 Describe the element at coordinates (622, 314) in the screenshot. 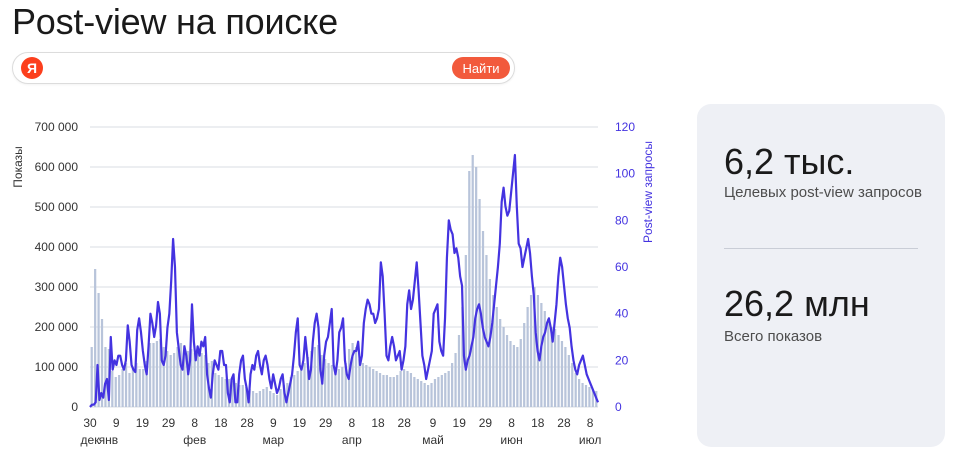

I see `y-right-tick-label: 40` at that location.